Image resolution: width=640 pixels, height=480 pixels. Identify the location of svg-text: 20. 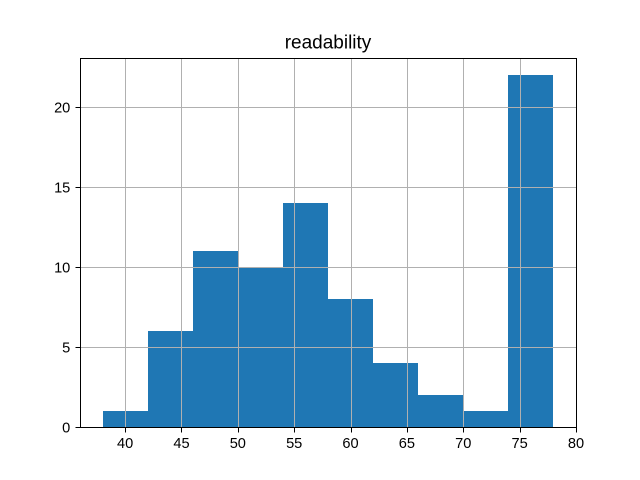
(62, 109).